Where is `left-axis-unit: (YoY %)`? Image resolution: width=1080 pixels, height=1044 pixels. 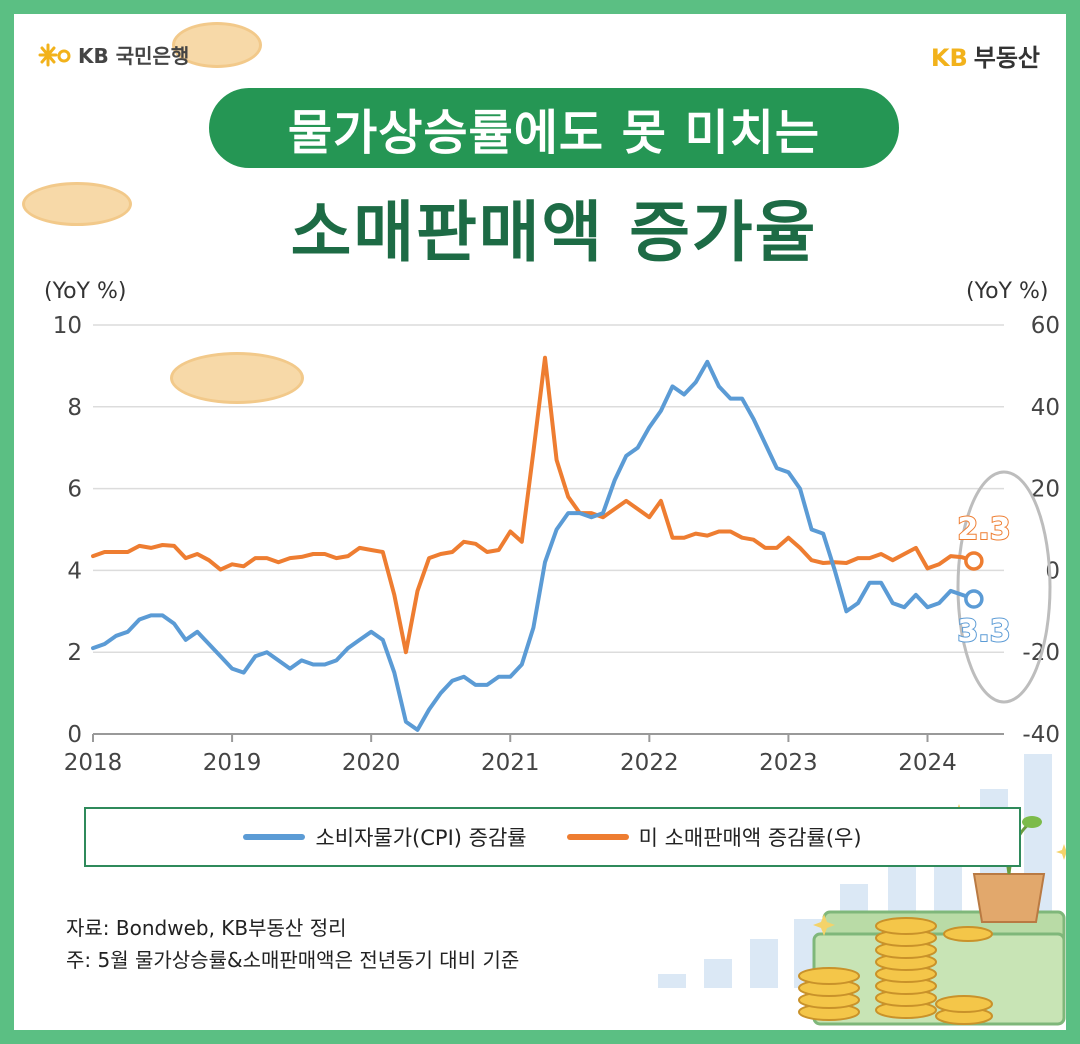
left-axis-unit: (YoY %) is located at coordinates (85, 291).